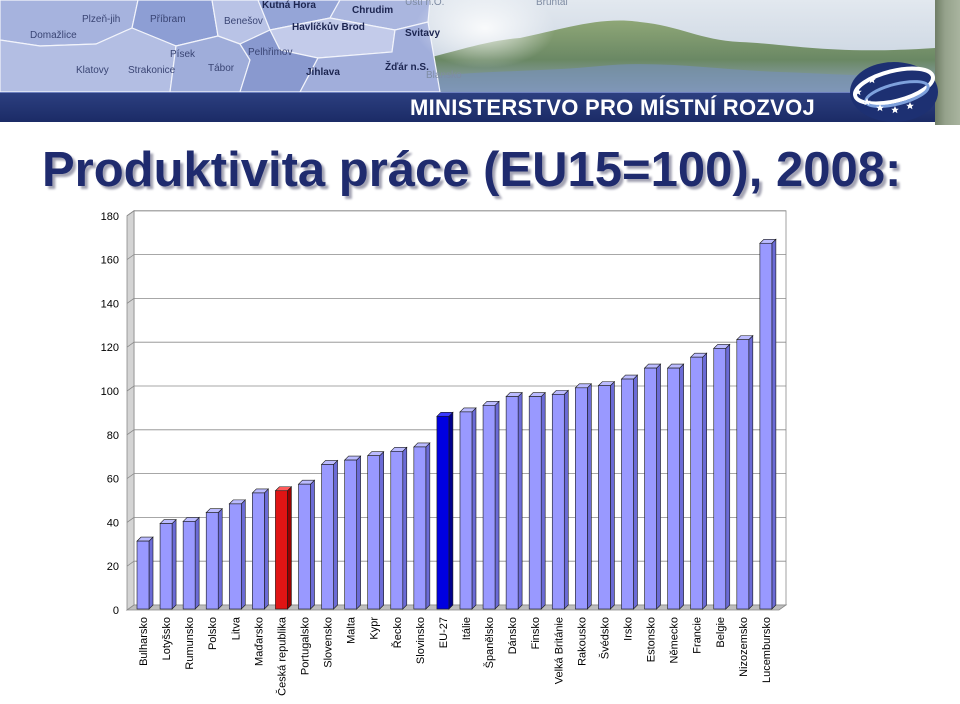 This screenshot has height=704, width=960. Describe the element at coordinates (305, 646) in the screenshot. I see `x-tick-label: Portugalsko` at that location.